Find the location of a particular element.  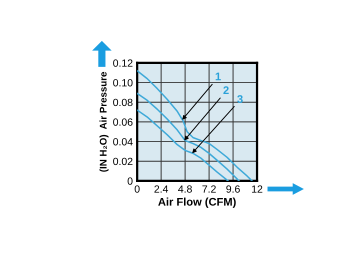

y-tick-label: 0.10 is located at coordinates (123, 82).